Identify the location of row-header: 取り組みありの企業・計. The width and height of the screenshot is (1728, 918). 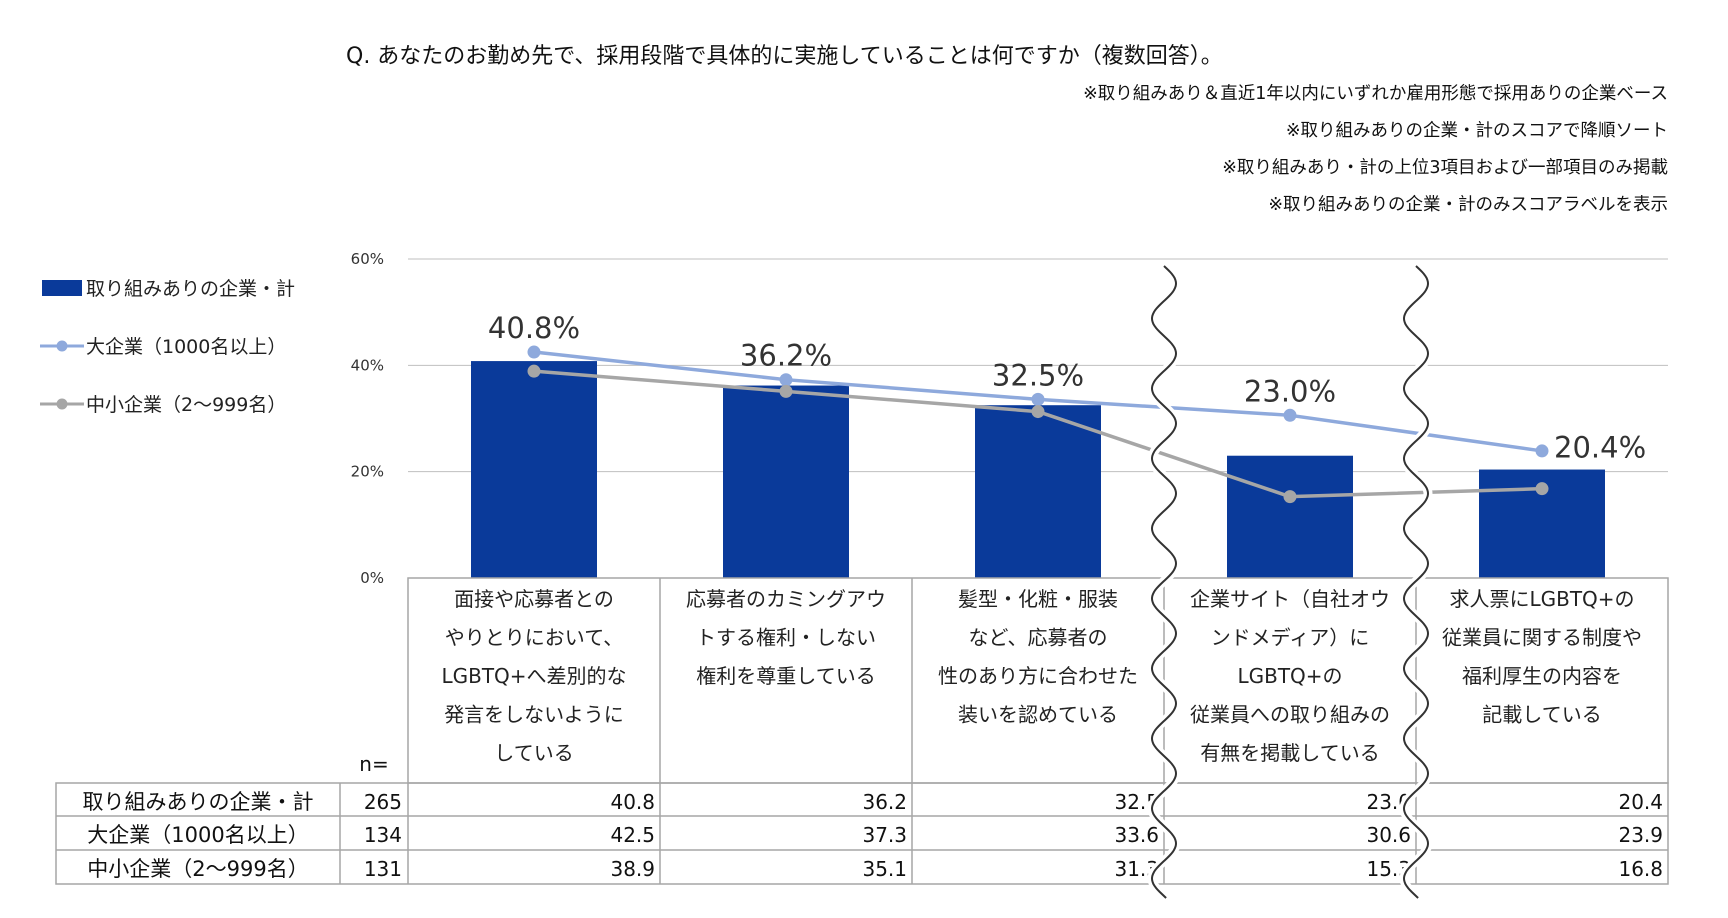
(198, 802).